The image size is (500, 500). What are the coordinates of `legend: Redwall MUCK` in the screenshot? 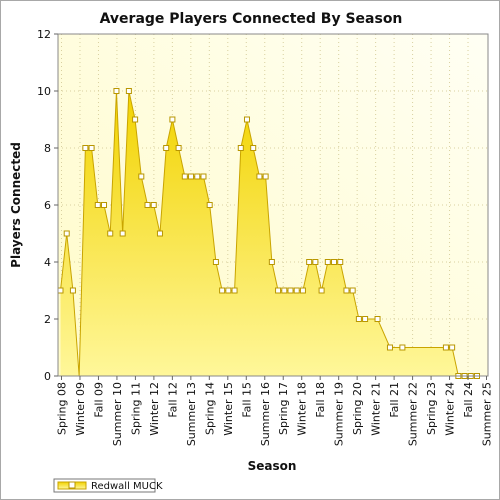 It's located at (108, 485).